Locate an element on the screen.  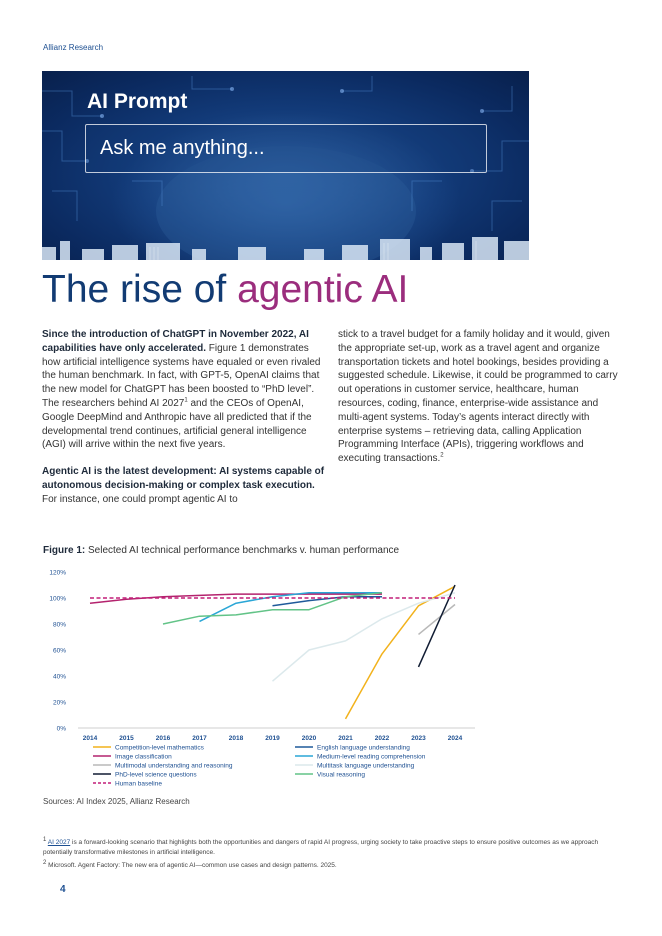
x-tick-label: 2023 is located at coordinates (418, 738).